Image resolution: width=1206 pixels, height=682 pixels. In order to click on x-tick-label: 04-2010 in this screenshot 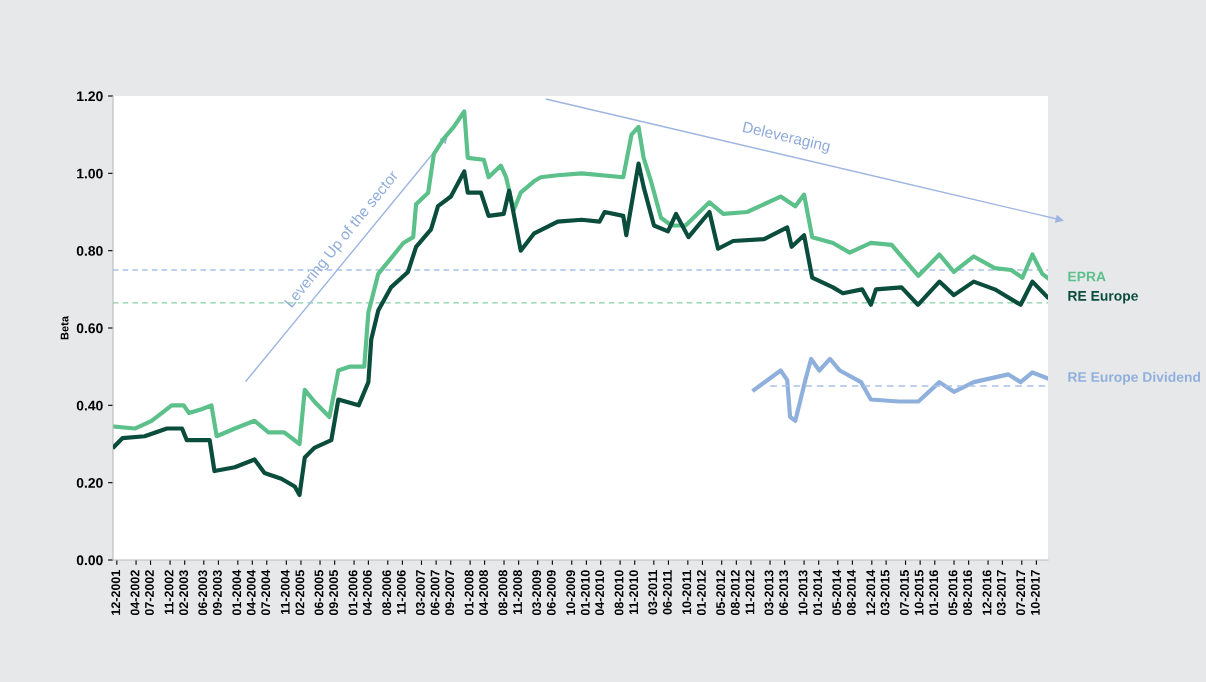, I will do `click(600, 593)`.